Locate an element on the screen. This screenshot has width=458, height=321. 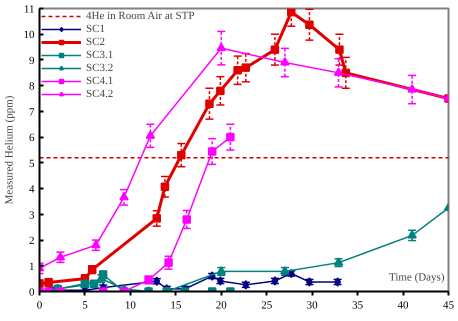
y-tick-label: 8 is located at coordinates (32, 86).